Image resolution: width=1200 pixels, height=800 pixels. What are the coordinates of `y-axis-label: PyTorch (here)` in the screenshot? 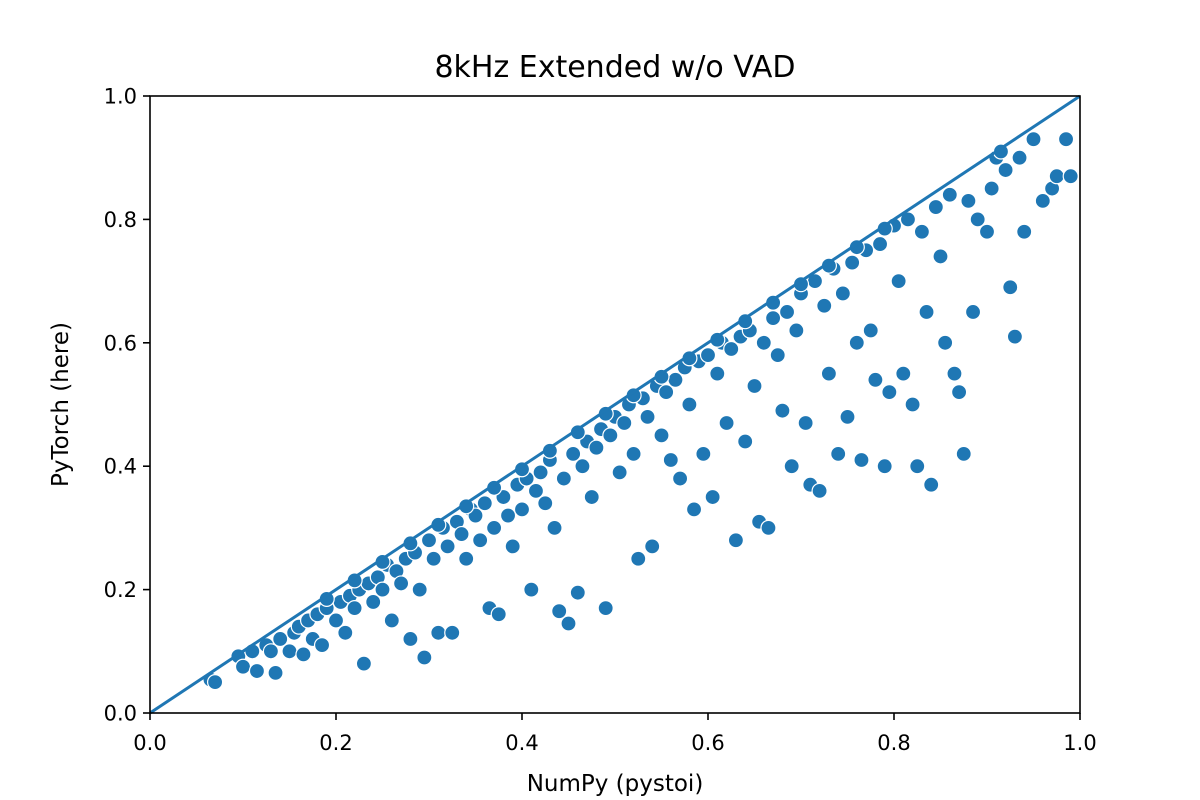 It's located at (61, 404).